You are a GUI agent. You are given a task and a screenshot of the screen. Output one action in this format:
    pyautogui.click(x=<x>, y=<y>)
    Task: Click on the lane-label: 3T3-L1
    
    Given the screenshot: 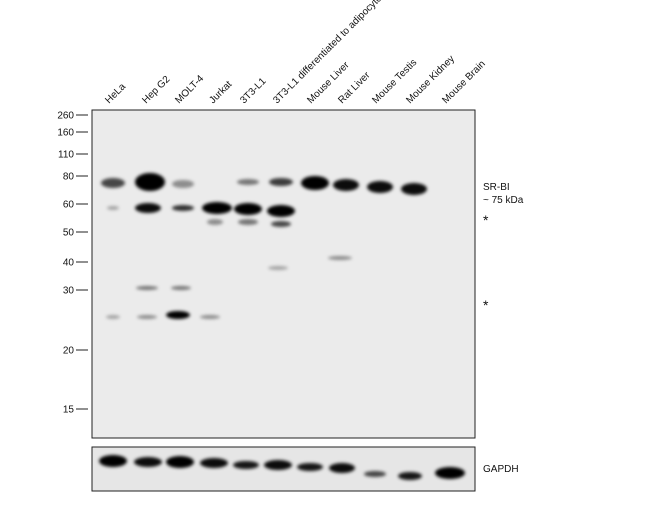 What is the action you would take?
    pyautogui.click(x=253, y=91)
    